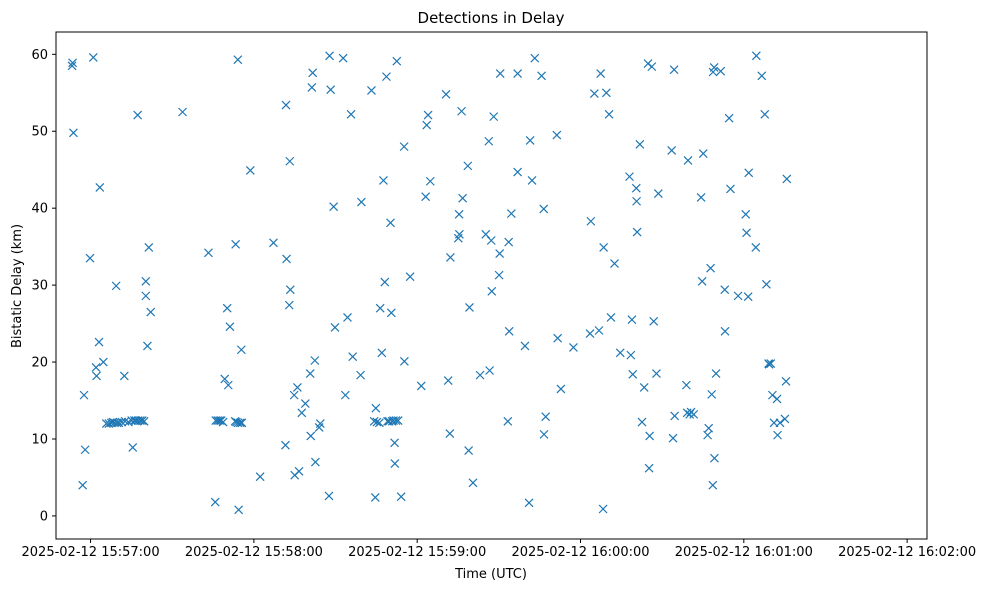 Image resolution: width=987 pixels, height=590 pixels. Describe the element at coordinates (254, 552) in the screenshot. I see `x-tick-label: 2025-02-12 15:58:00` at that location.